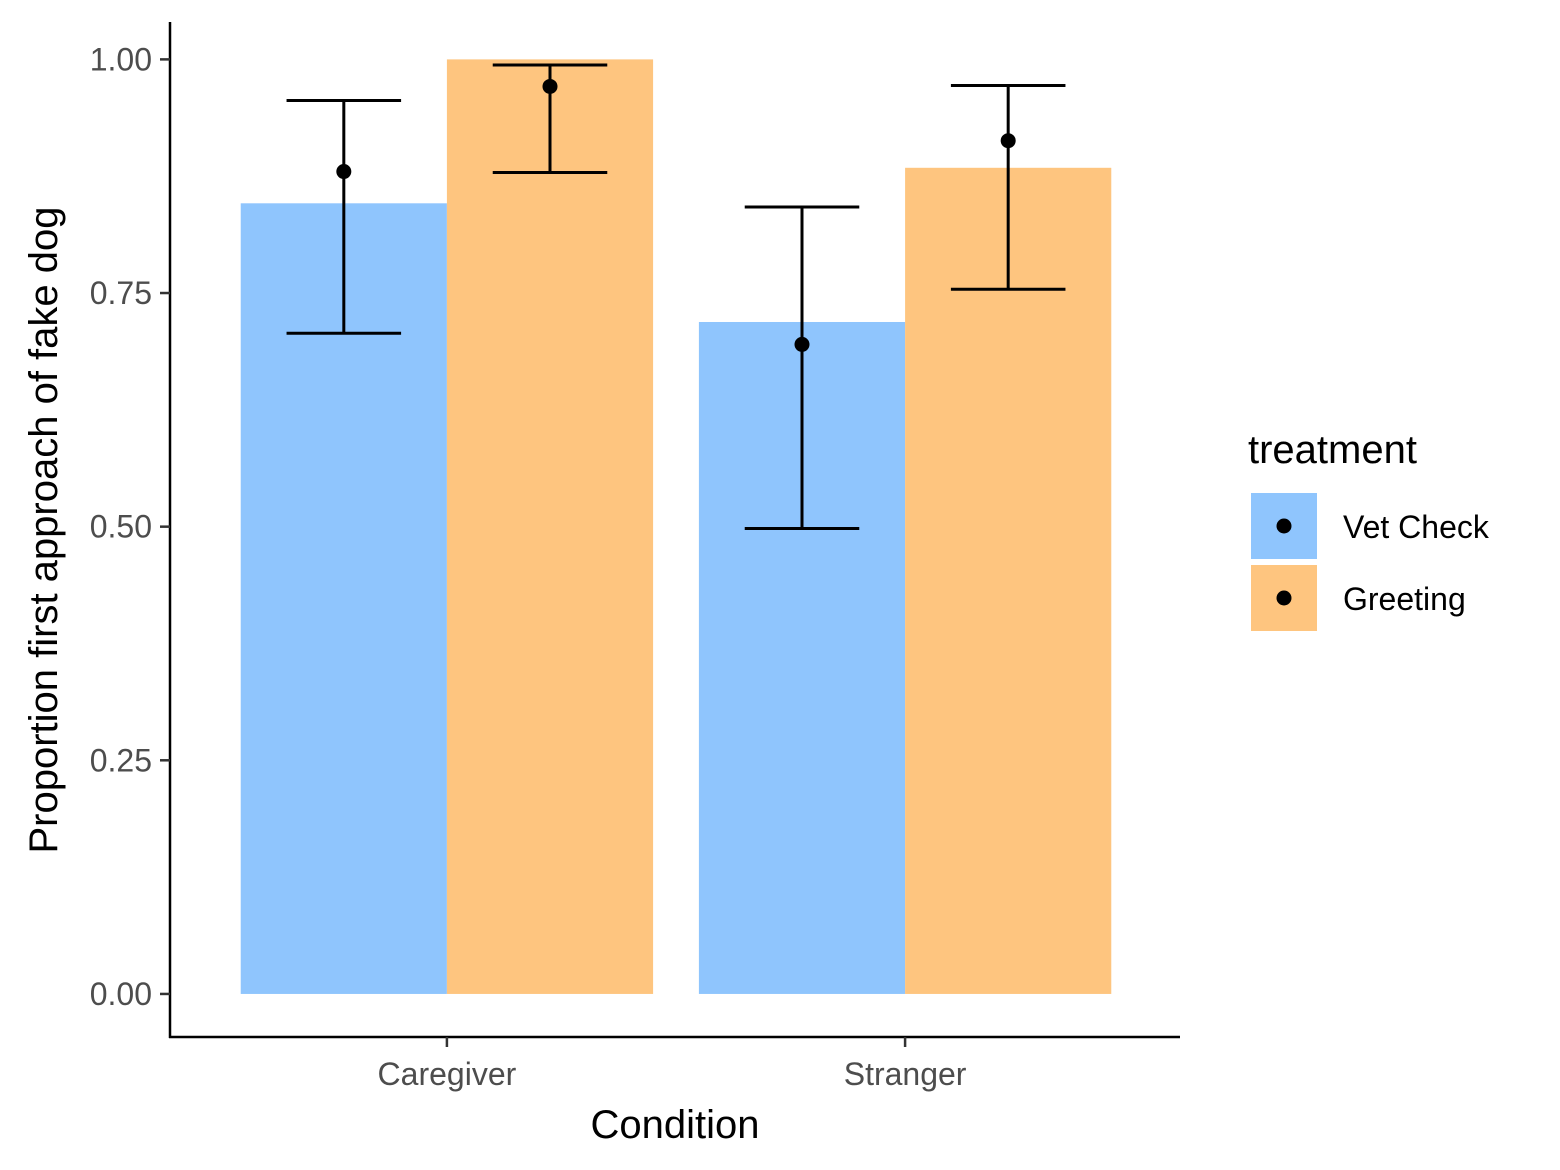 The width and height of the screenshot is (1560, 1170). Describe the element at coordinates (121, 293) in the screenshot. I see `y-tick-label: 0.75` at that location.